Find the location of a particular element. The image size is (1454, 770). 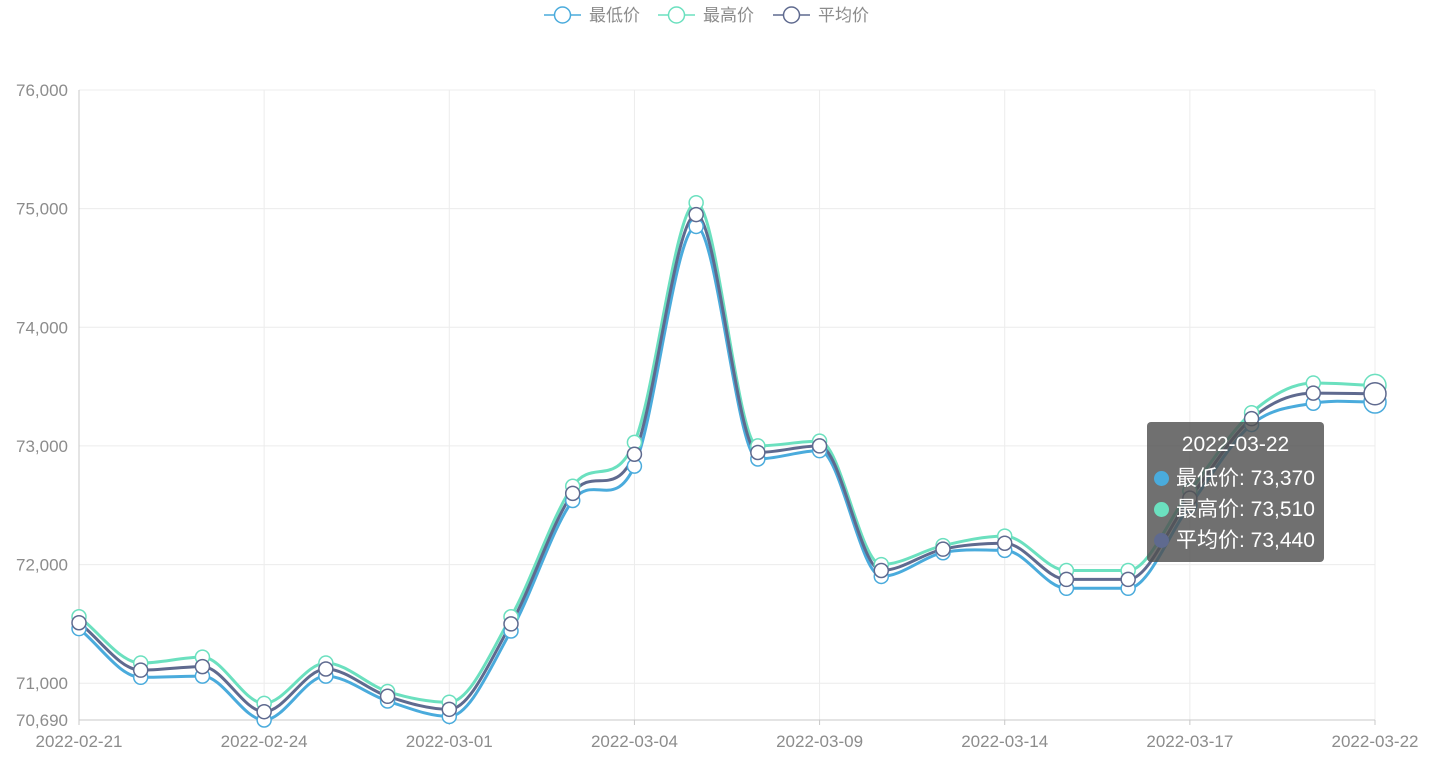

tooltip-row-high: 最高价: 73,510 is located at coordinates (1235, 509).